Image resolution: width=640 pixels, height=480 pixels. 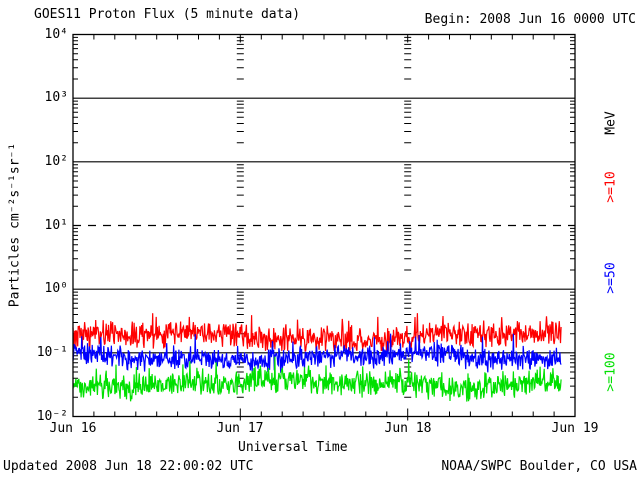 I want to click on noaa-credit: NOAA/SWPC Boulder, CO USA, so click(x=539, y=466).